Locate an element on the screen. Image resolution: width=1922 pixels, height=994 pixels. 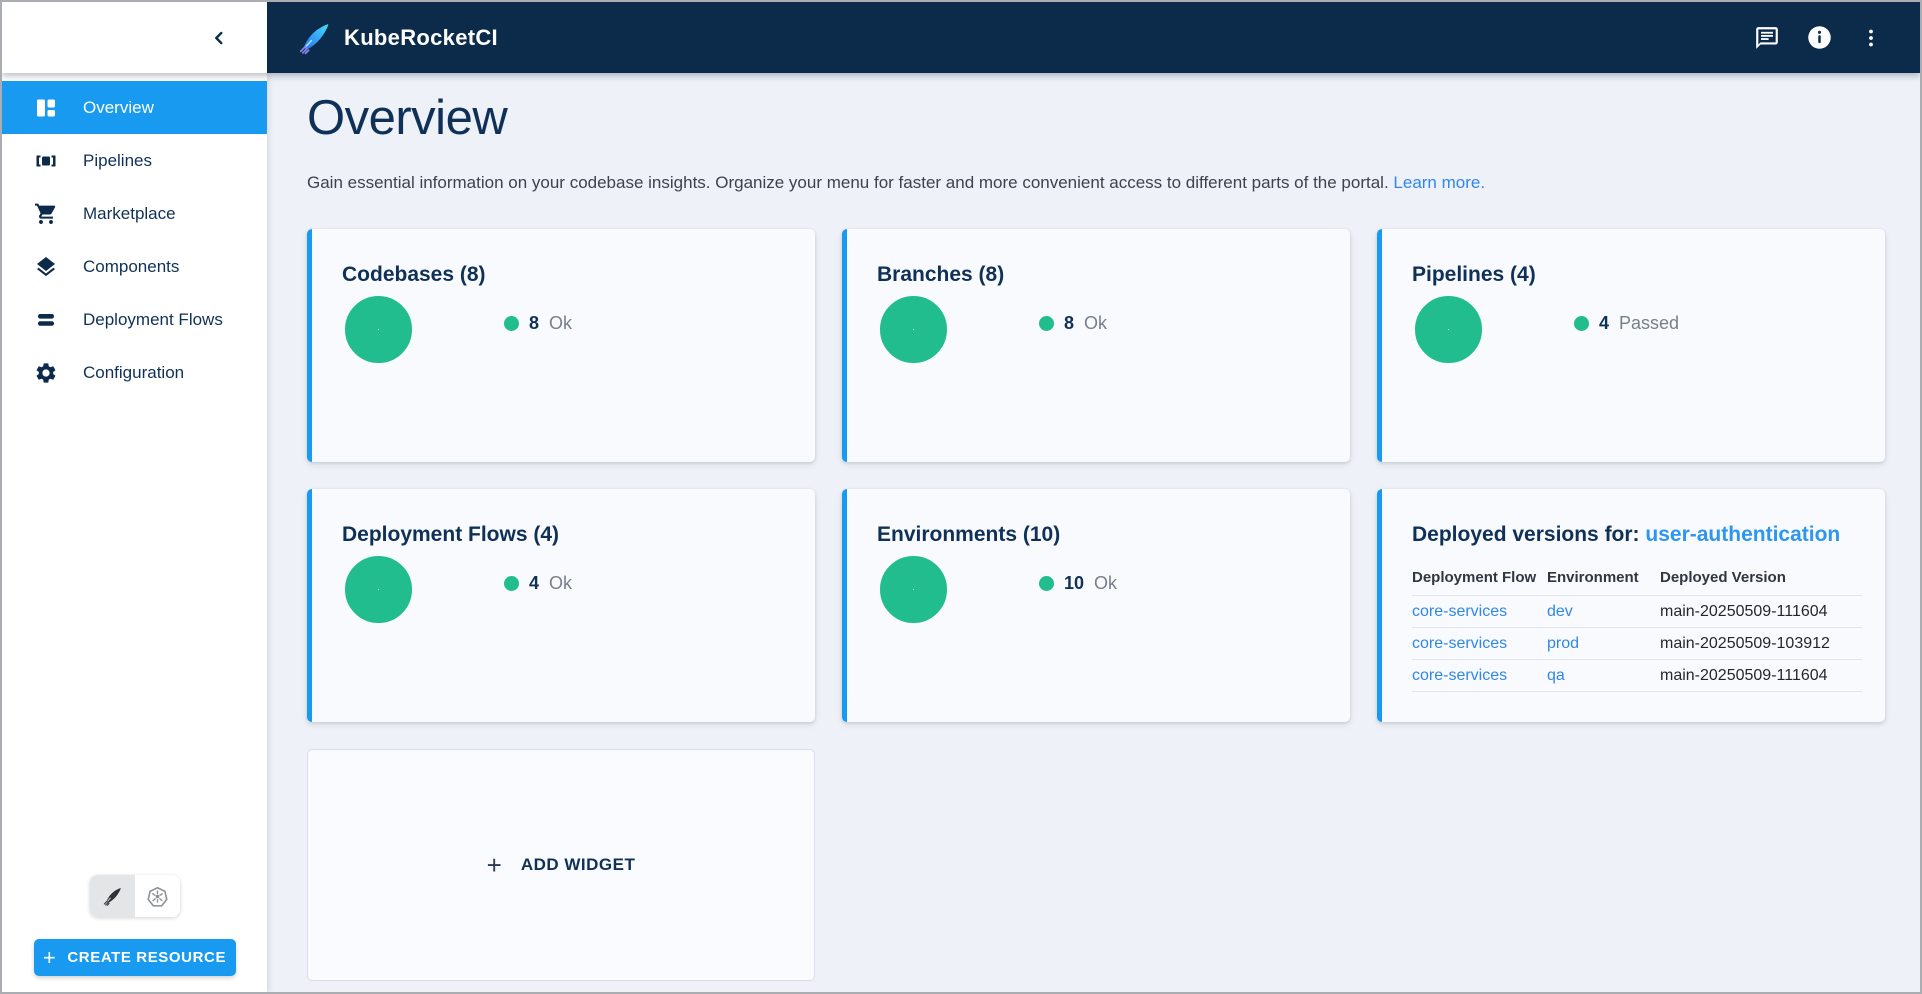
chat-icon is located at coordinates (1767, 38).